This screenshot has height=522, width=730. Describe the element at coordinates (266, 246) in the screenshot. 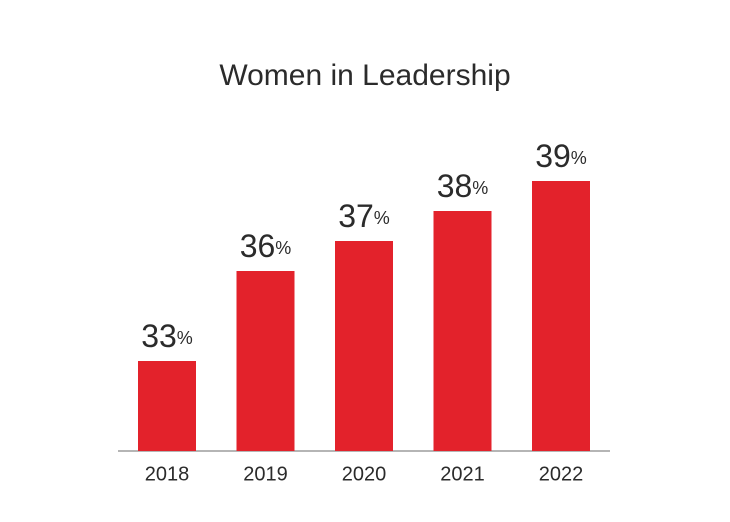

I see `value-label: 36%` at that location.